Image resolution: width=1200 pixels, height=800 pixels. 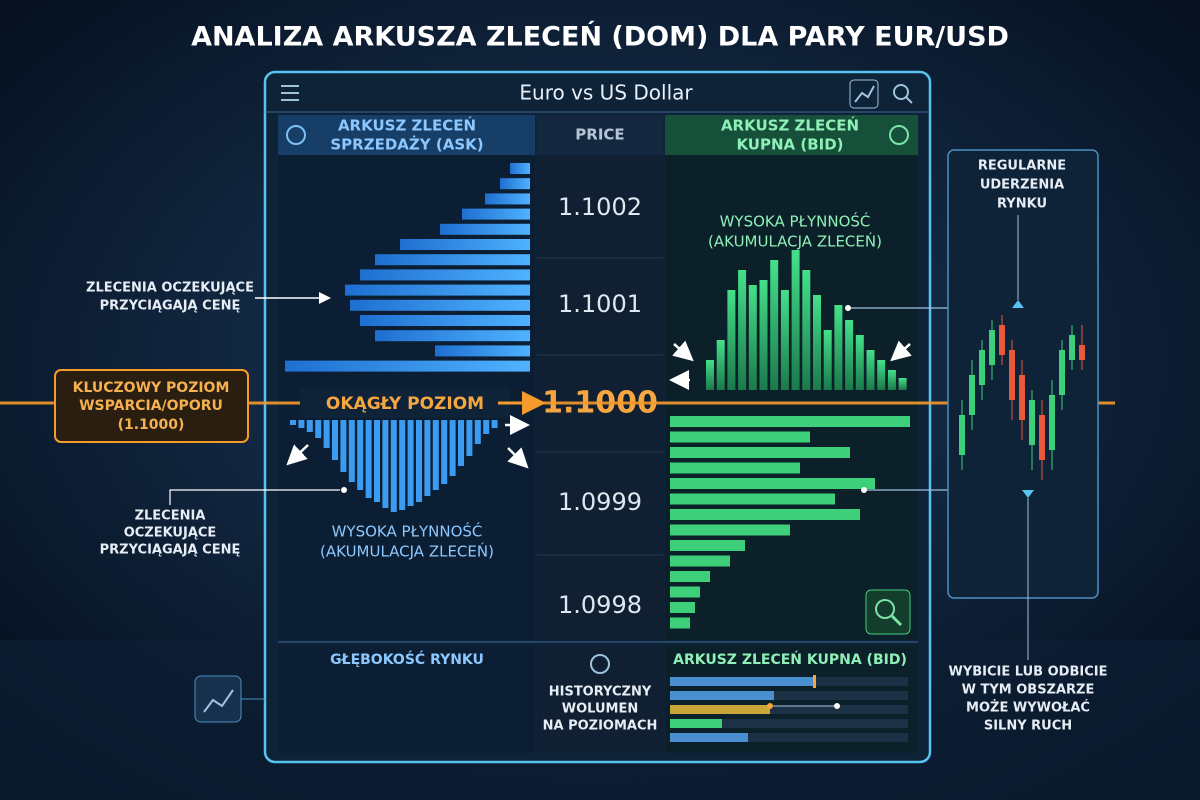 I want to click on depth-panel, so click(x=406, y=699).